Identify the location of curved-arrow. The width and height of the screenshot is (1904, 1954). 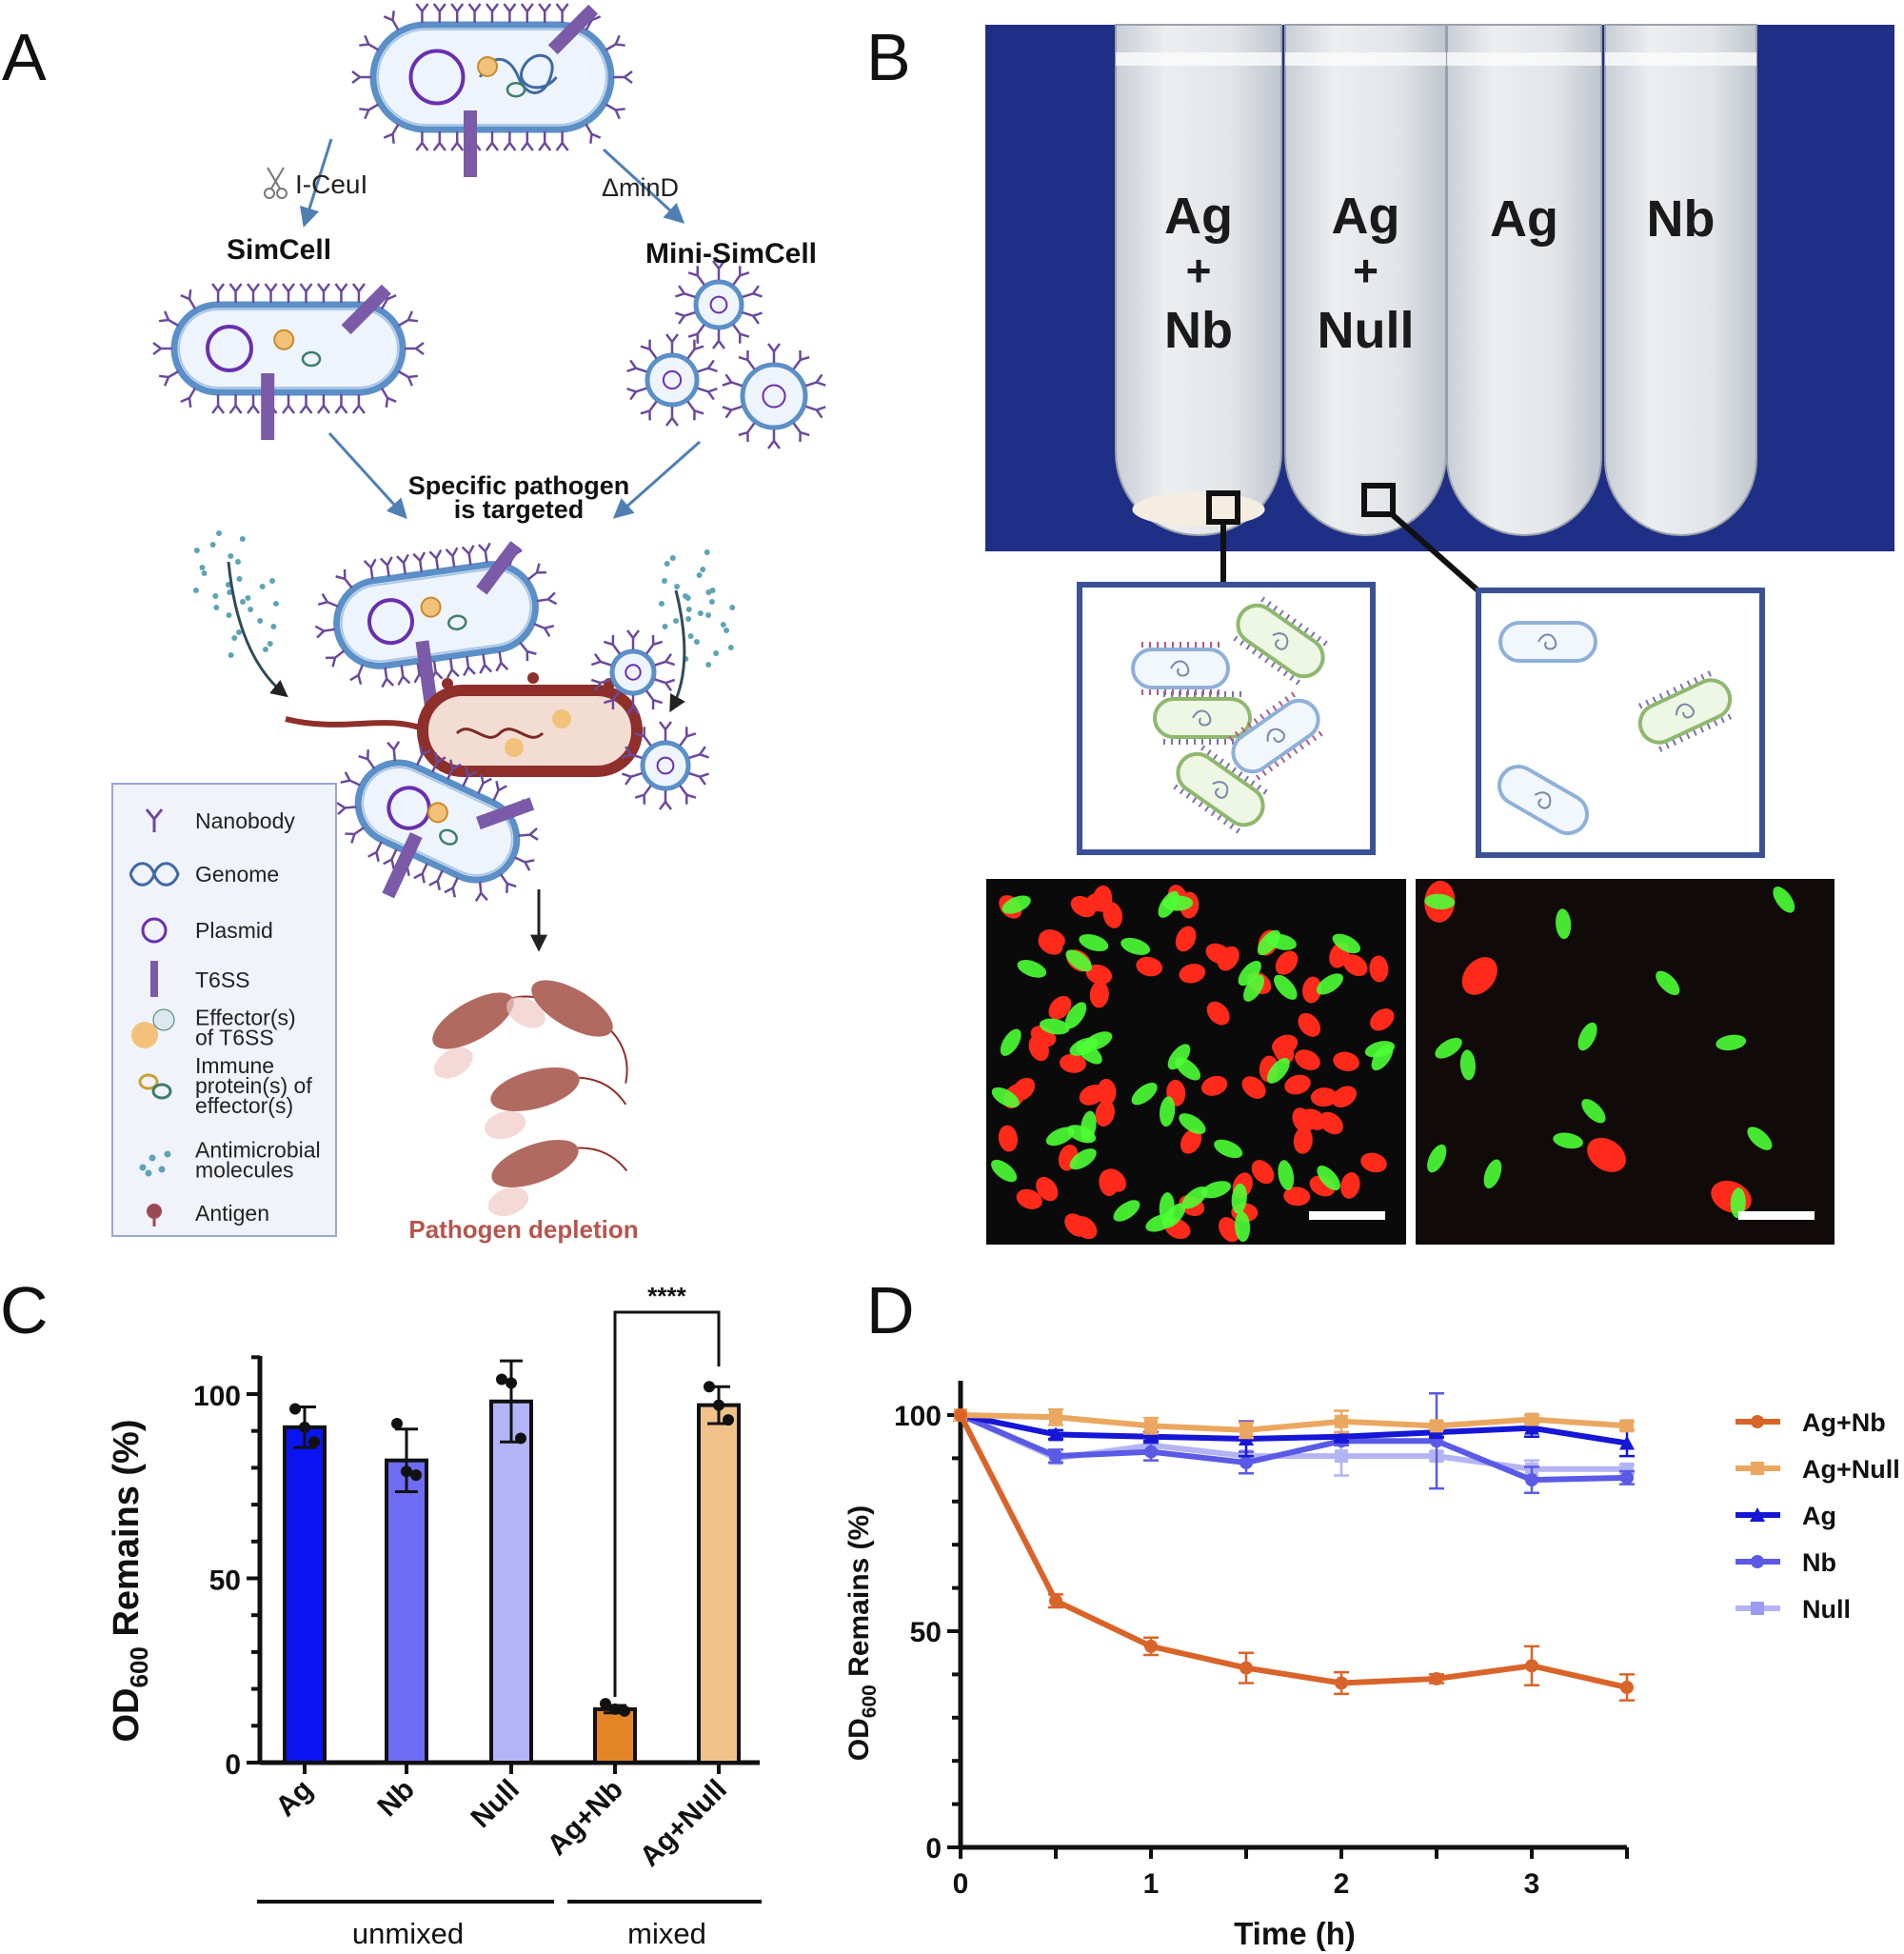
(257, 629).